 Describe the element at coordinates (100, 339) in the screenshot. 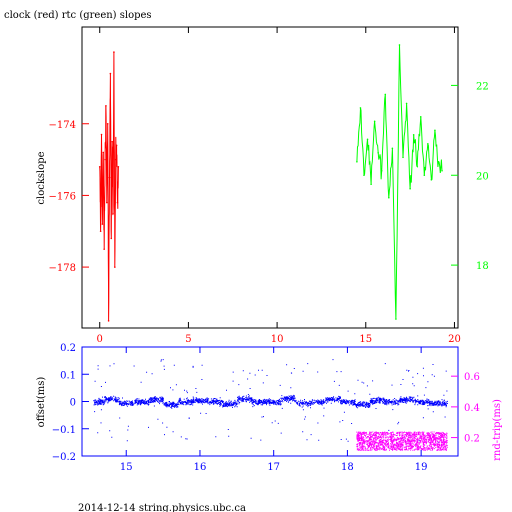

I see `top-x-tick-label: 0` at that location.